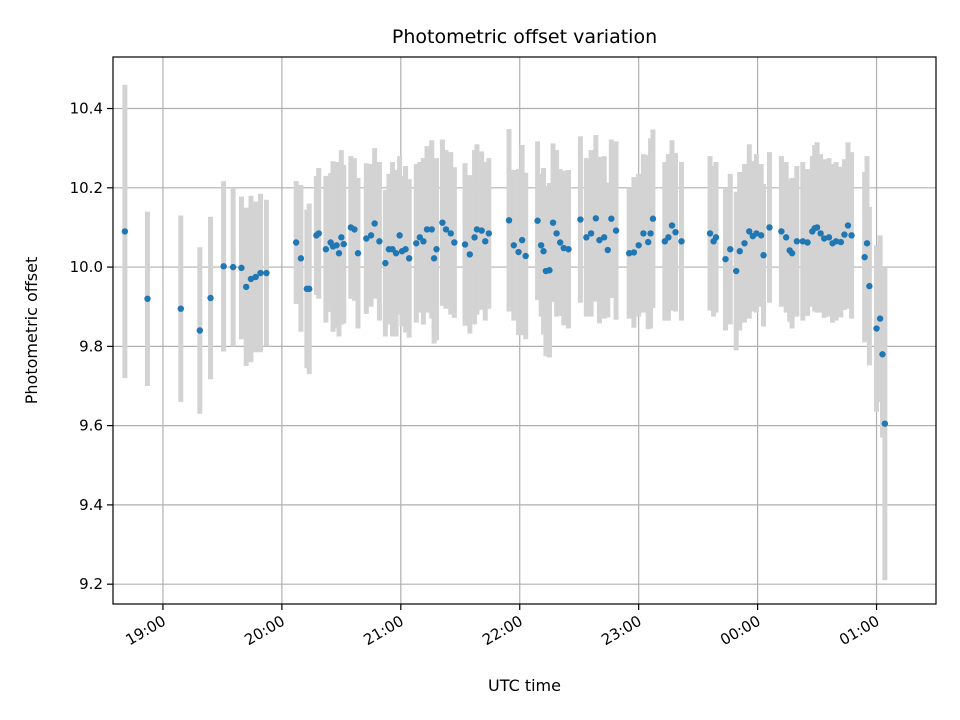 The image size is (960, 720). What do you see at coordinates (91, 584) in the screenshot?
I see `y-tick-label: 9.2` at bounding box center [91, 584].